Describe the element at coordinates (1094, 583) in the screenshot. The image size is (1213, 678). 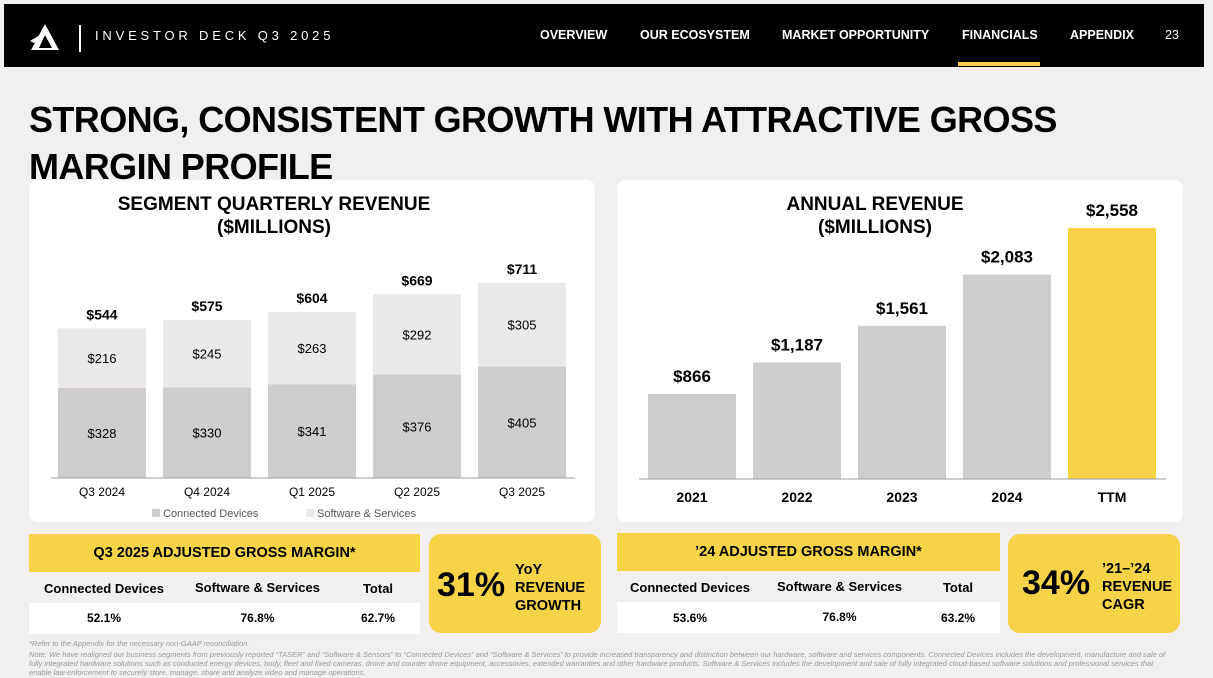
I see `cagr-kpi-card: 34% ’21–’24 REVENUE CAGR` at that location.